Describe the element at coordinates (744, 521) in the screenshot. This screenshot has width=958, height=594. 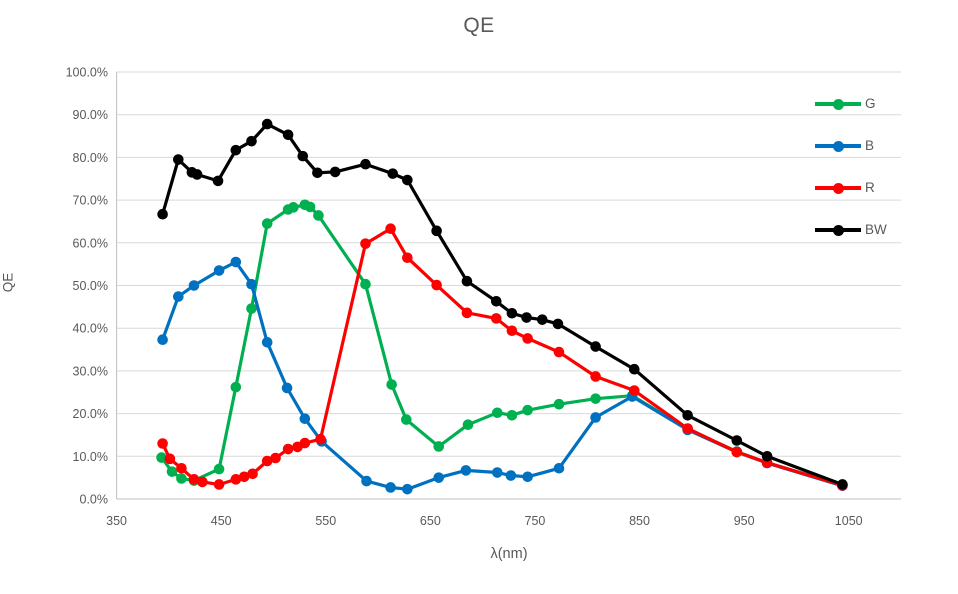
I see `x-tick-label: 950` at that location.